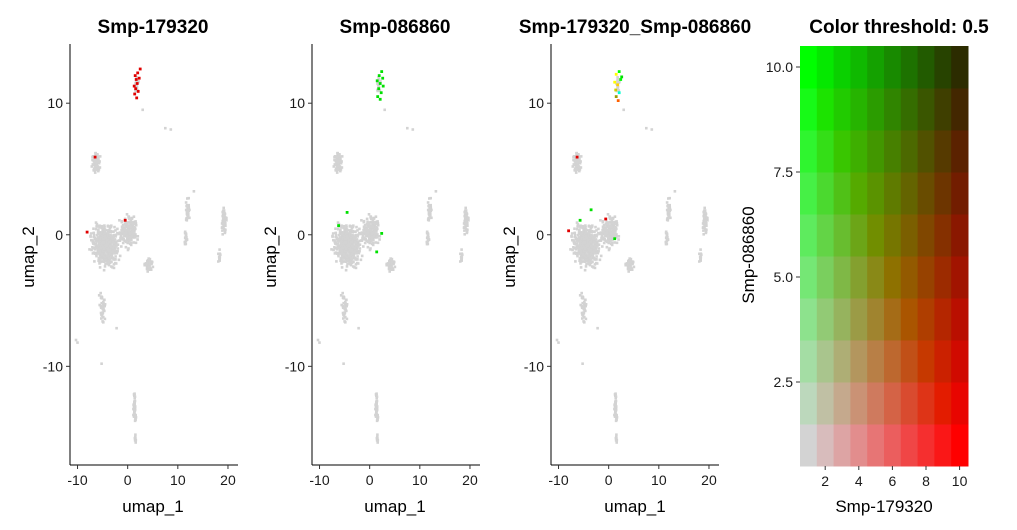  I want to click on axis-ticks: -10 0 10 20 -10 0 10, so click(381, 291).